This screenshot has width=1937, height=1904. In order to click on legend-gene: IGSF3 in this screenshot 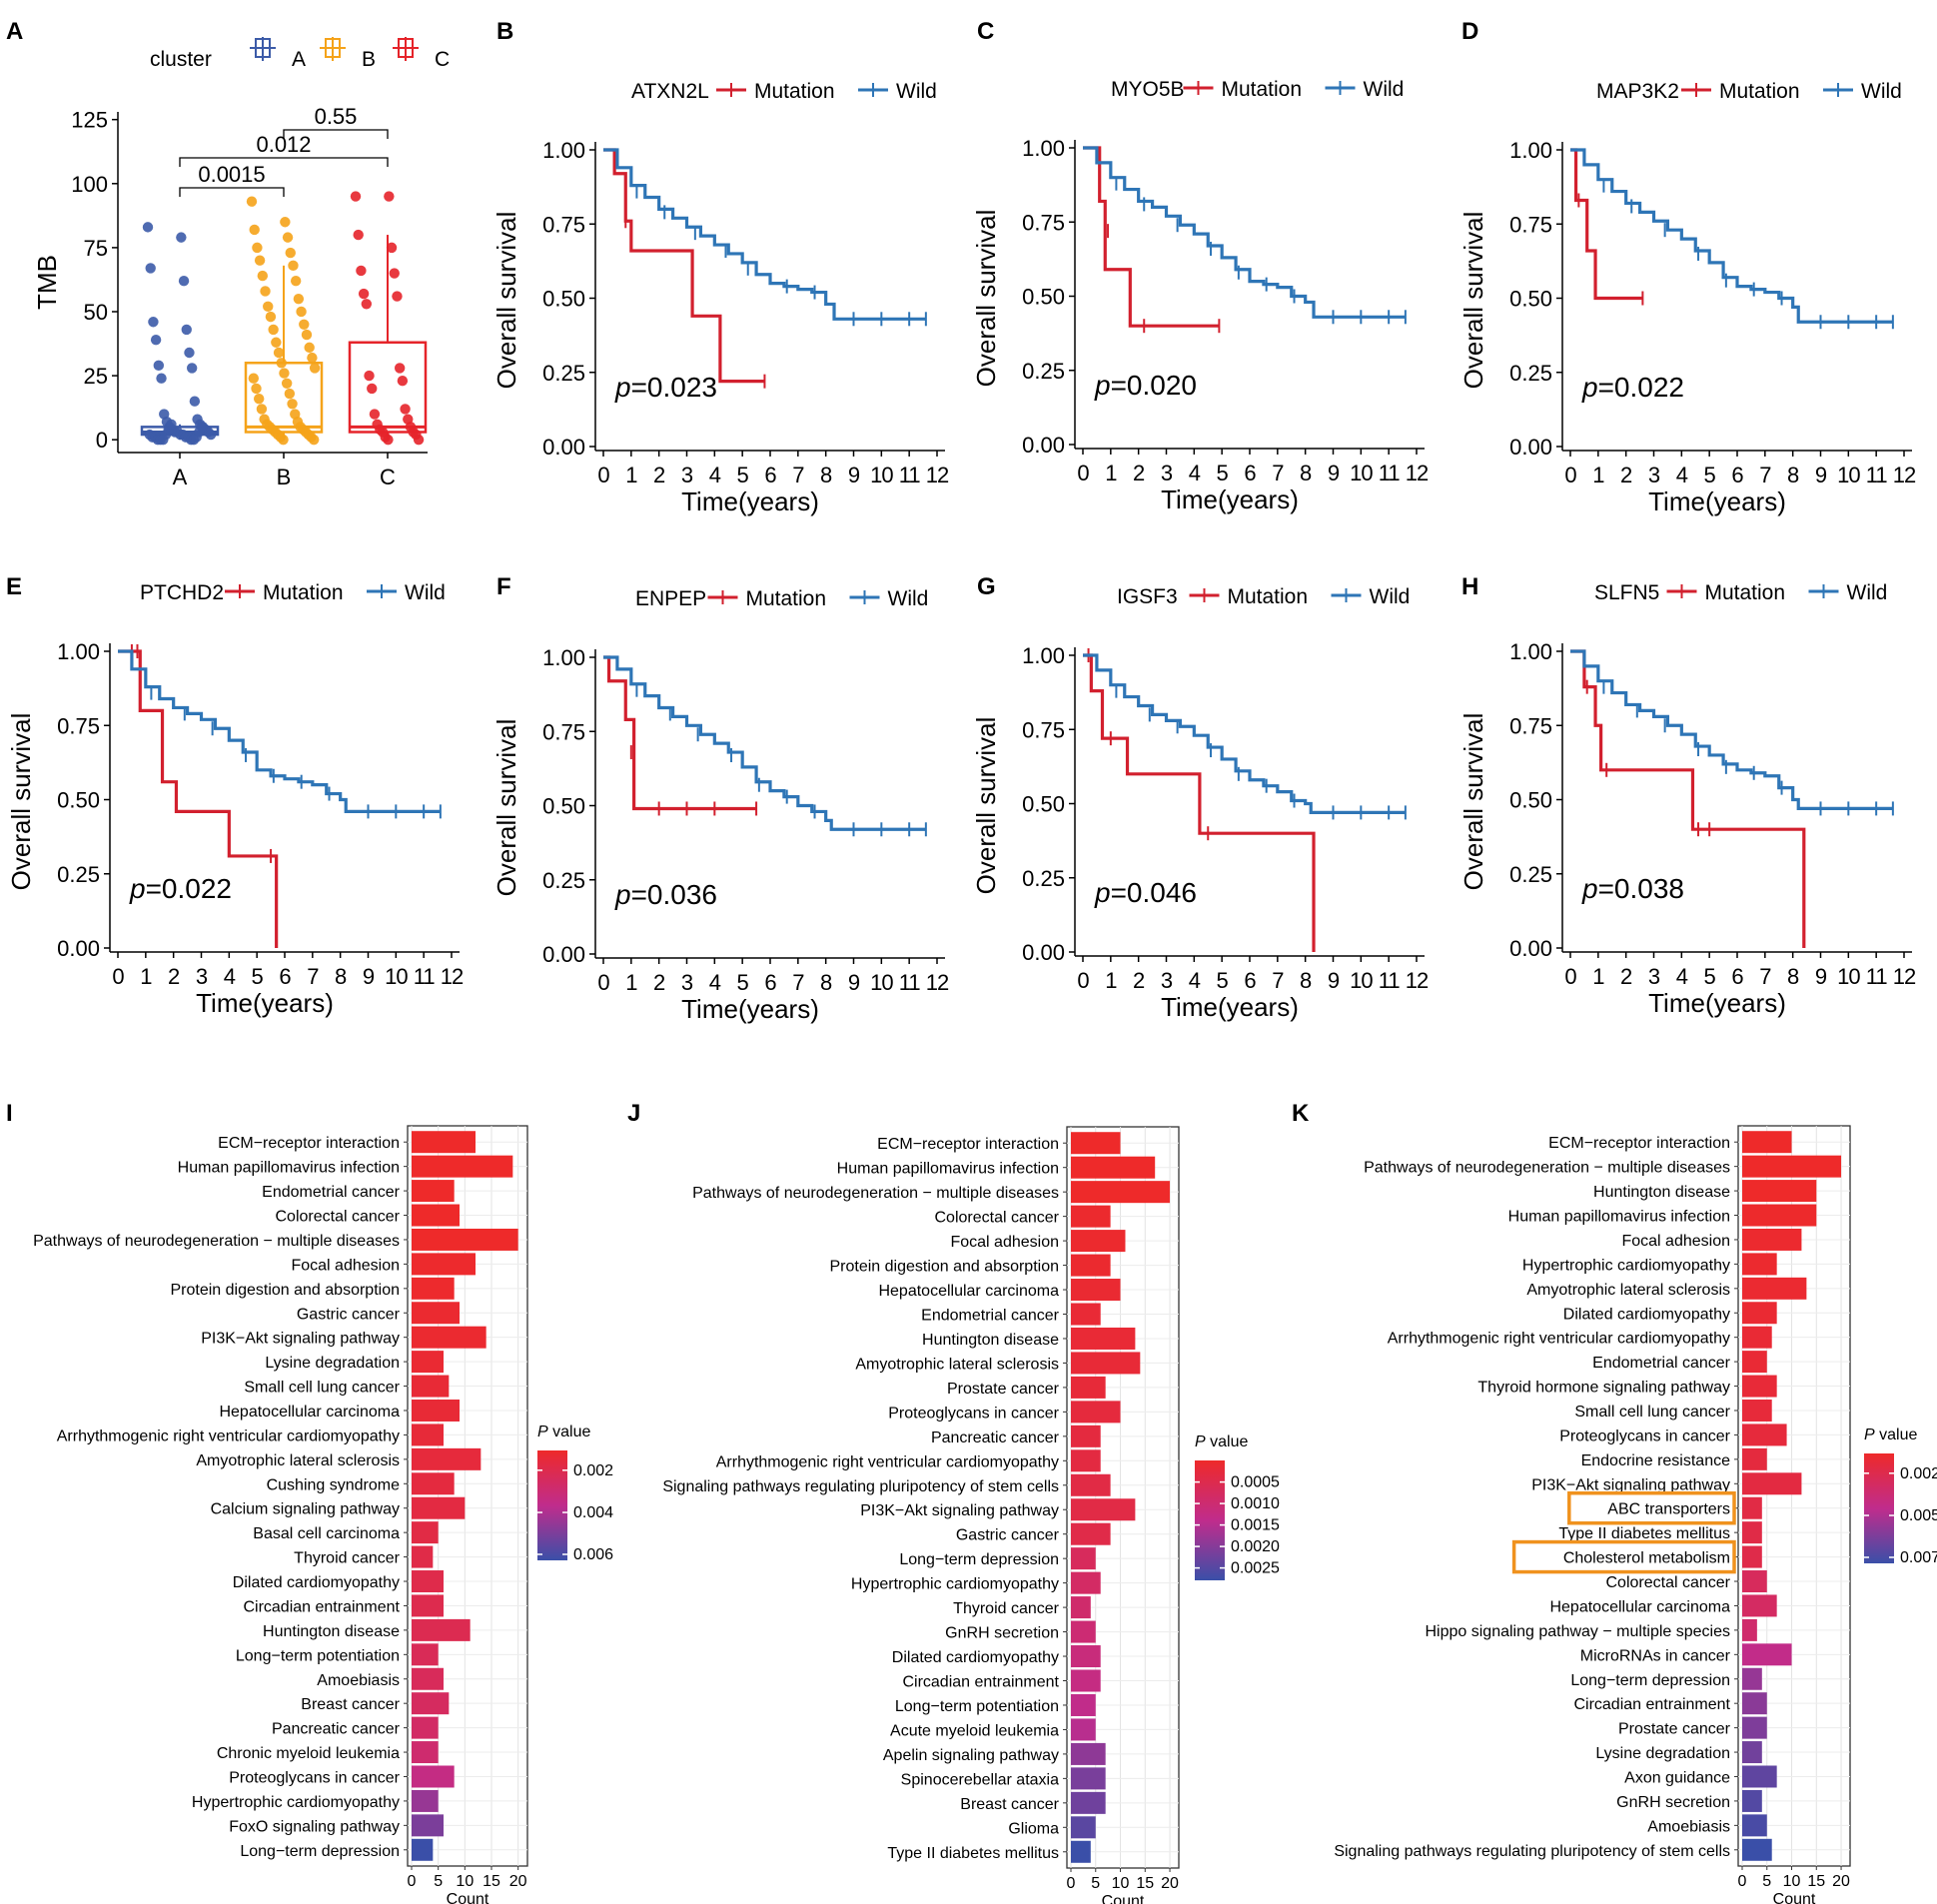, I will do `click(1147, 596)`.